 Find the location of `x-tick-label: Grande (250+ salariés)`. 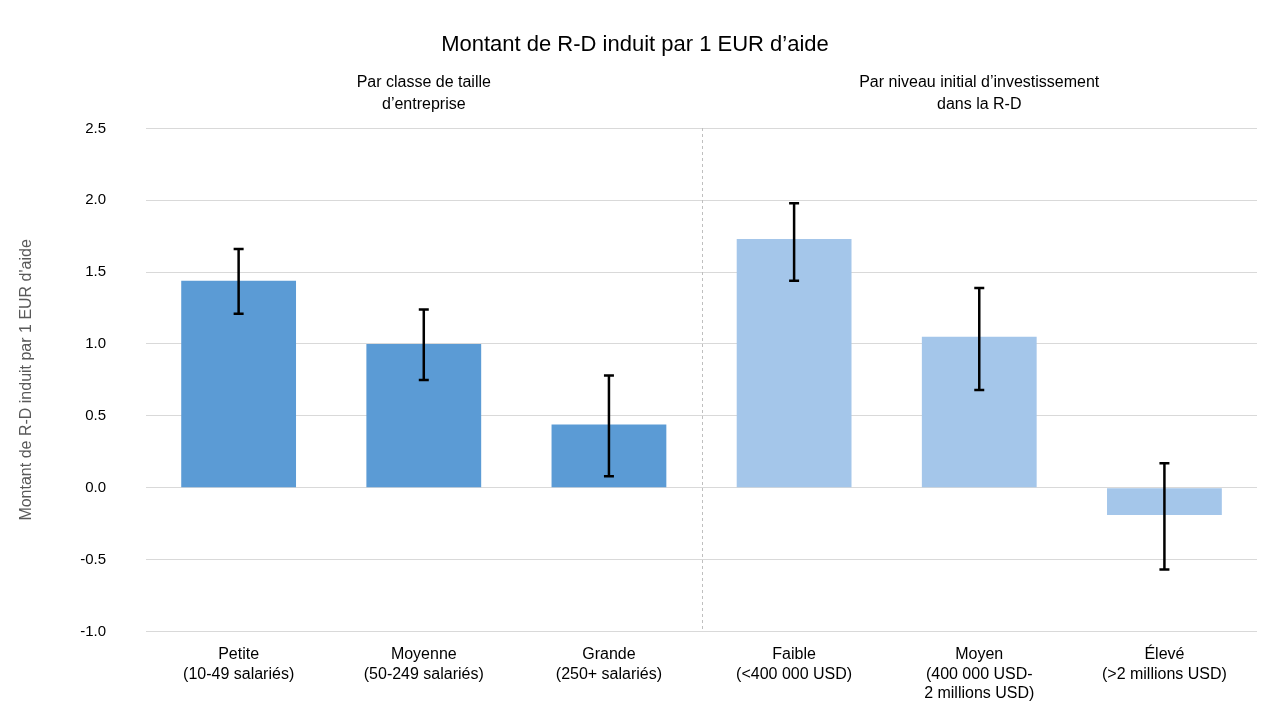

x-tick-label: Grande (250+ salariés) is located at coordinates (609, 663).